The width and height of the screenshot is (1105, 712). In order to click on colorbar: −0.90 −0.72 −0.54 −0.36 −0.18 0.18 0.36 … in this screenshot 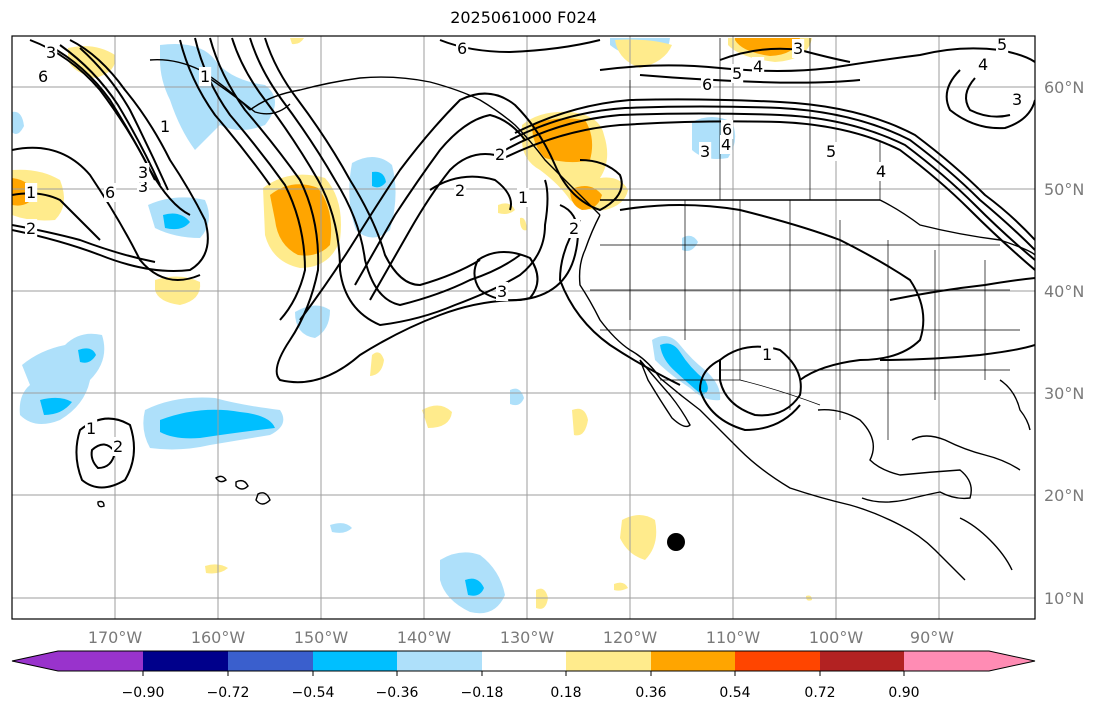, I will do `click(523, 675)`.